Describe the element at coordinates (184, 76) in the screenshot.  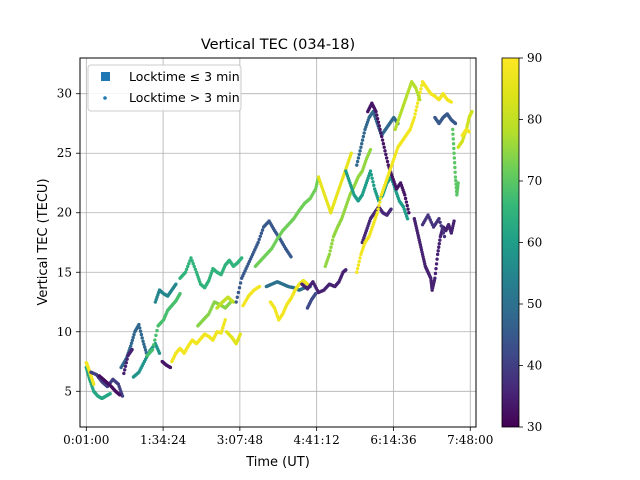
I see `legend-label-locktime-short: Locktime ≤ 3 min` at that location.